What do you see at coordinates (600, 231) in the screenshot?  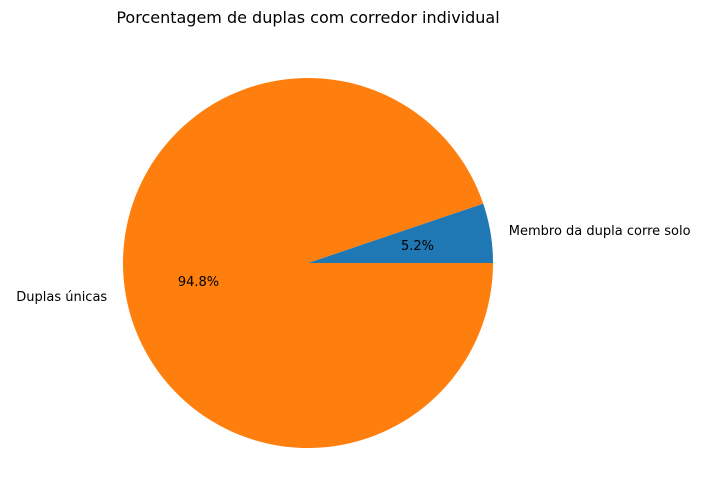 I see `slice-label-0: Membro da dupla corre solo` at bounding box center [600, 231].